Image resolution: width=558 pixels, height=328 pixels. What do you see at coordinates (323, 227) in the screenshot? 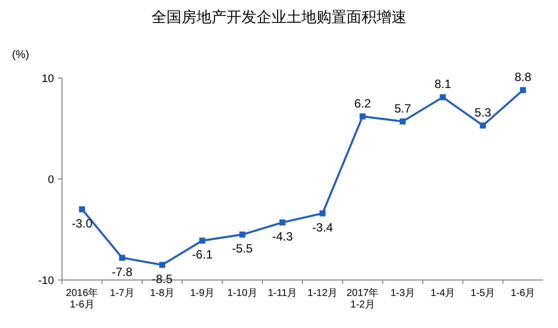
I see `data-label: -3.4` at bounding box center [323, 227].